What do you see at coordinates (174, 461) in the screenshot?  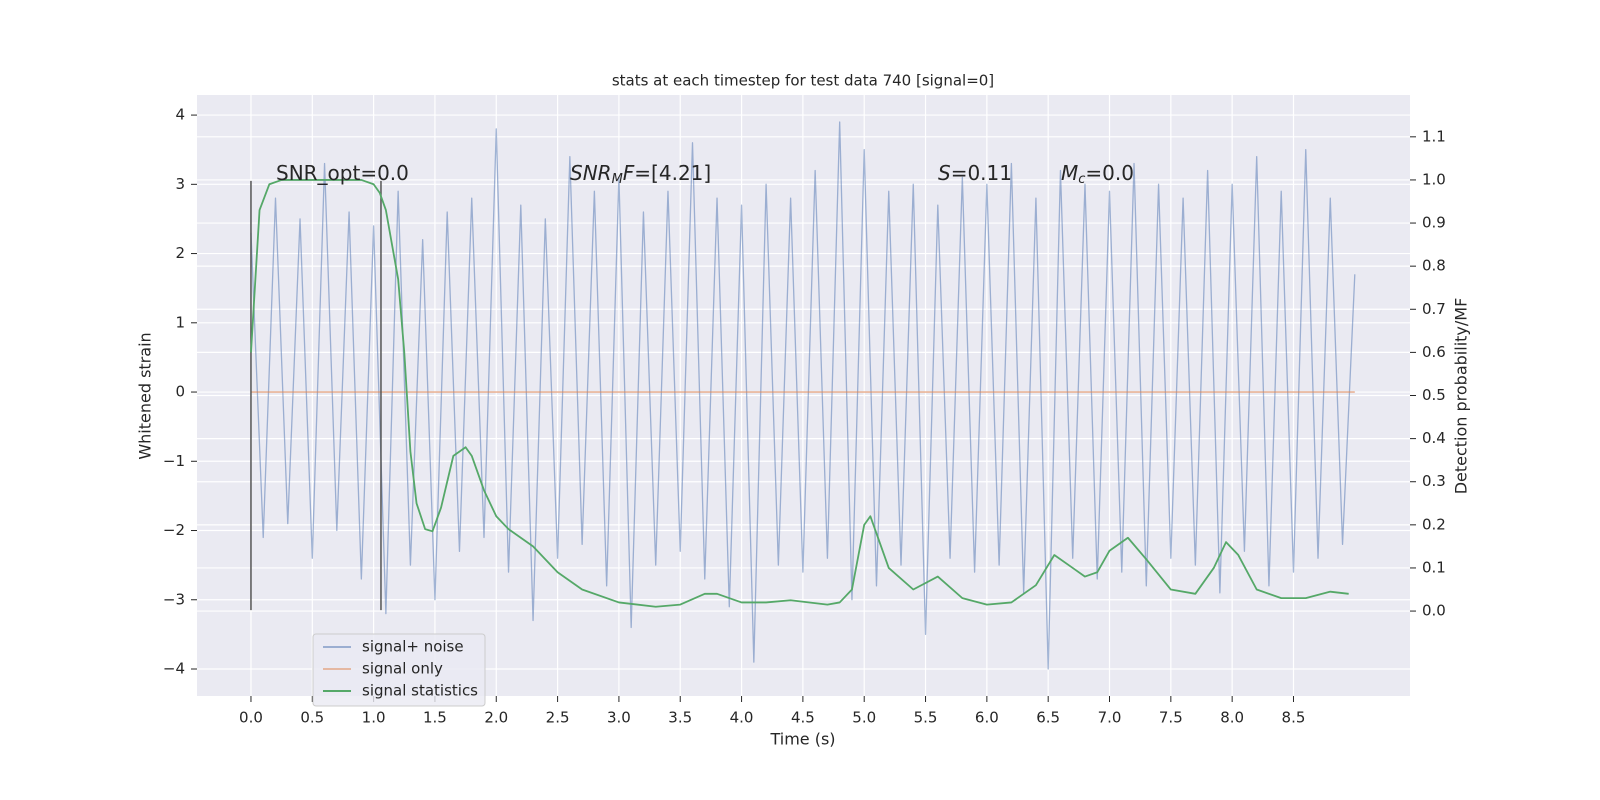 I see `y-tick-label: −1` at bounding box center [174, 461].